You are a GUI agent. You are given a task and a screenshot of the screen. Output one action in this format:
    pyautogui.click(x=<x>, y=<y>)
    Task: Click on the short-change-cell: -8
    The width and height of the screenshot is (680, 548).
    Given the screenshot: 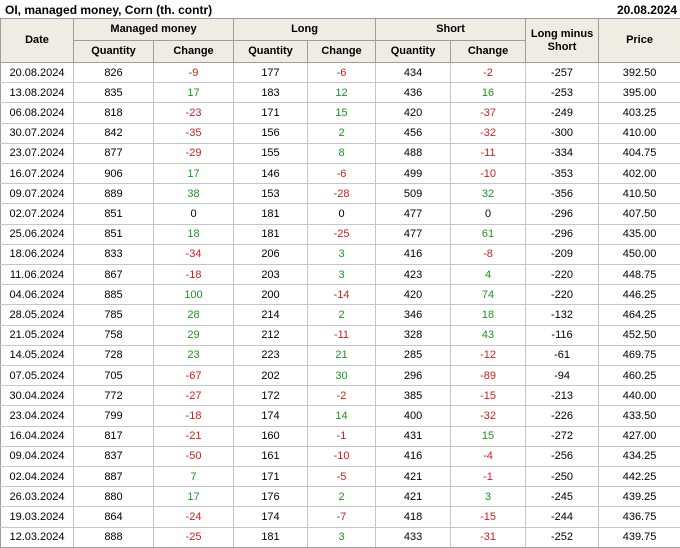 What is the action you would take?
    pyautogui.click(x=488, y=254)
    